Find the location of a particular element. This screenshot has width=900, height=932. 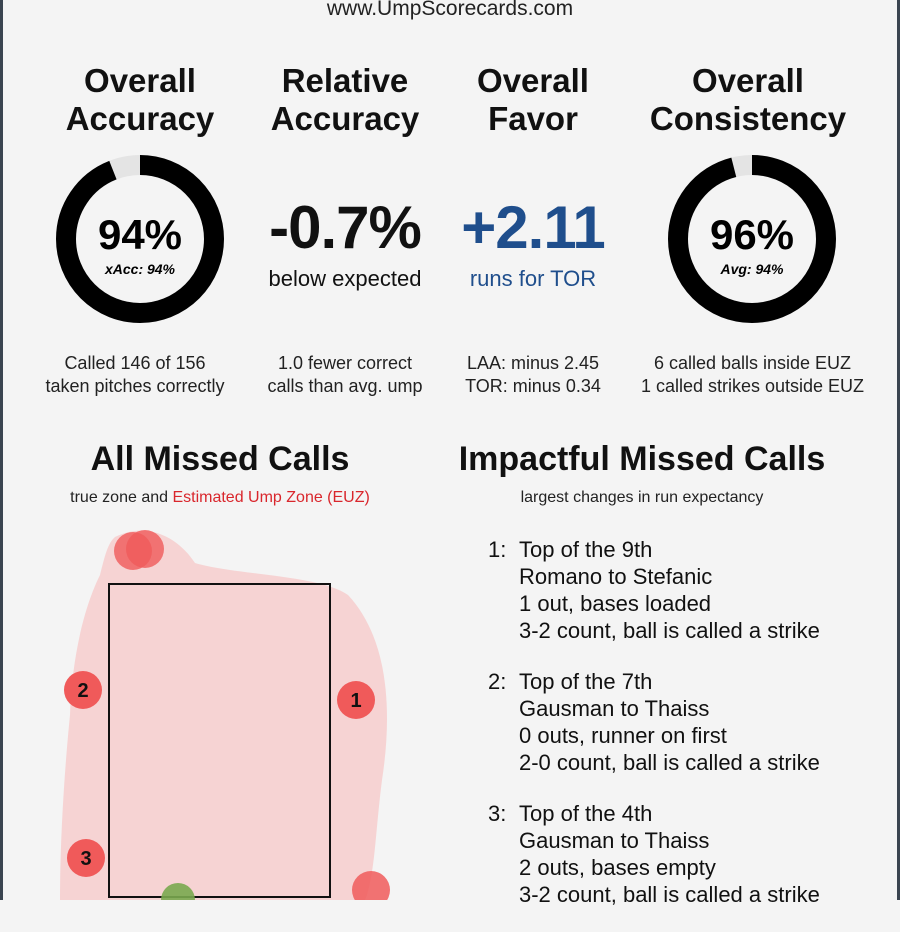

missed-call-marker-1: 1 is located at coordinates (356, 700).